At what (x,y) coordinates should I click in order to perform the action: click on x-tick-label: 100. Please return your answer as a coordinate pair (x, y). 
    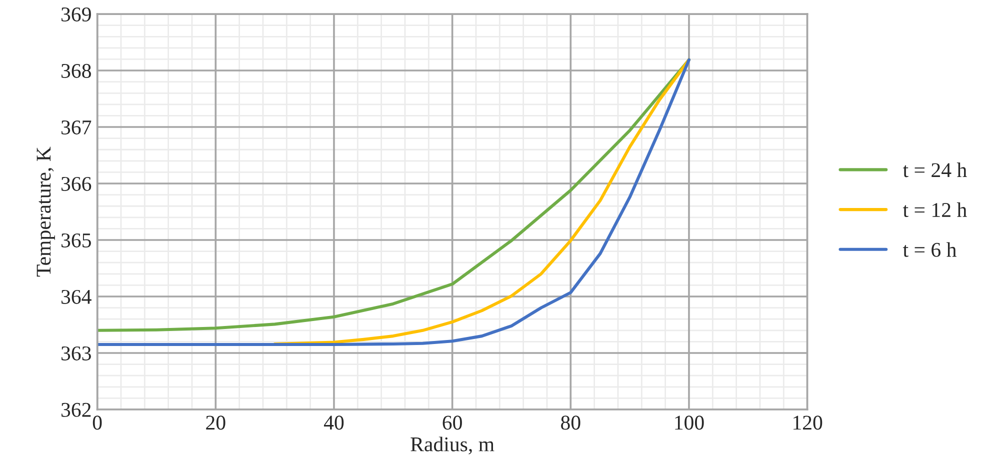
    Looking at the image, I should click on (689, 423).